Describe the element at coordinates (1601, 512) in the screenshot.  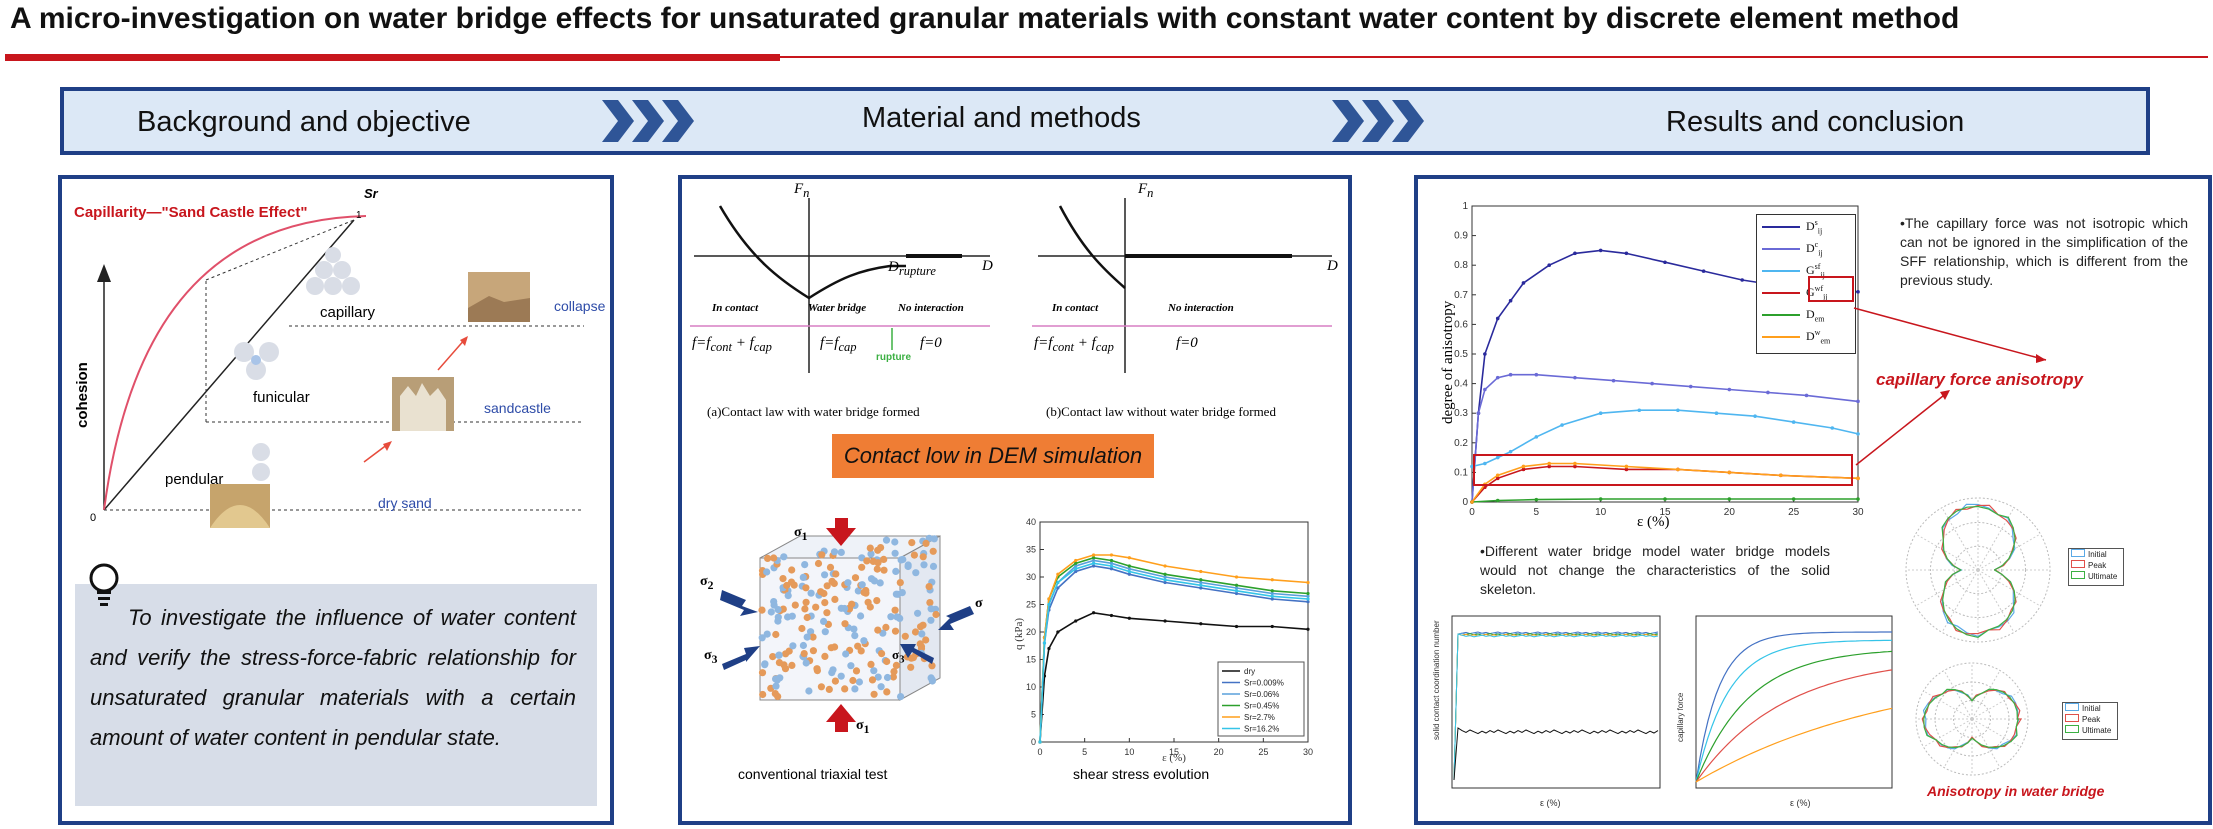
I see `x-tick-label: 10` at that location.